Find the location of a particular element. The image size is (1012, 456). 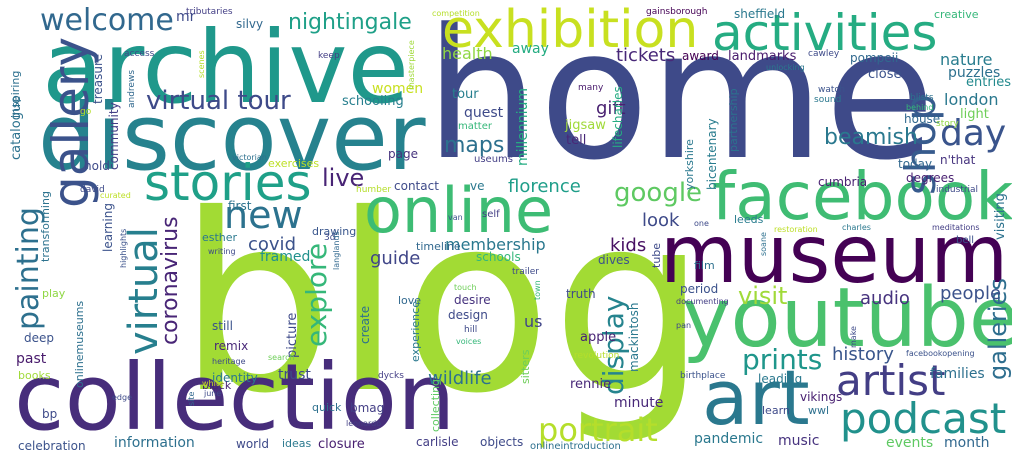

word-google: google is located at coordinates (658, 193).